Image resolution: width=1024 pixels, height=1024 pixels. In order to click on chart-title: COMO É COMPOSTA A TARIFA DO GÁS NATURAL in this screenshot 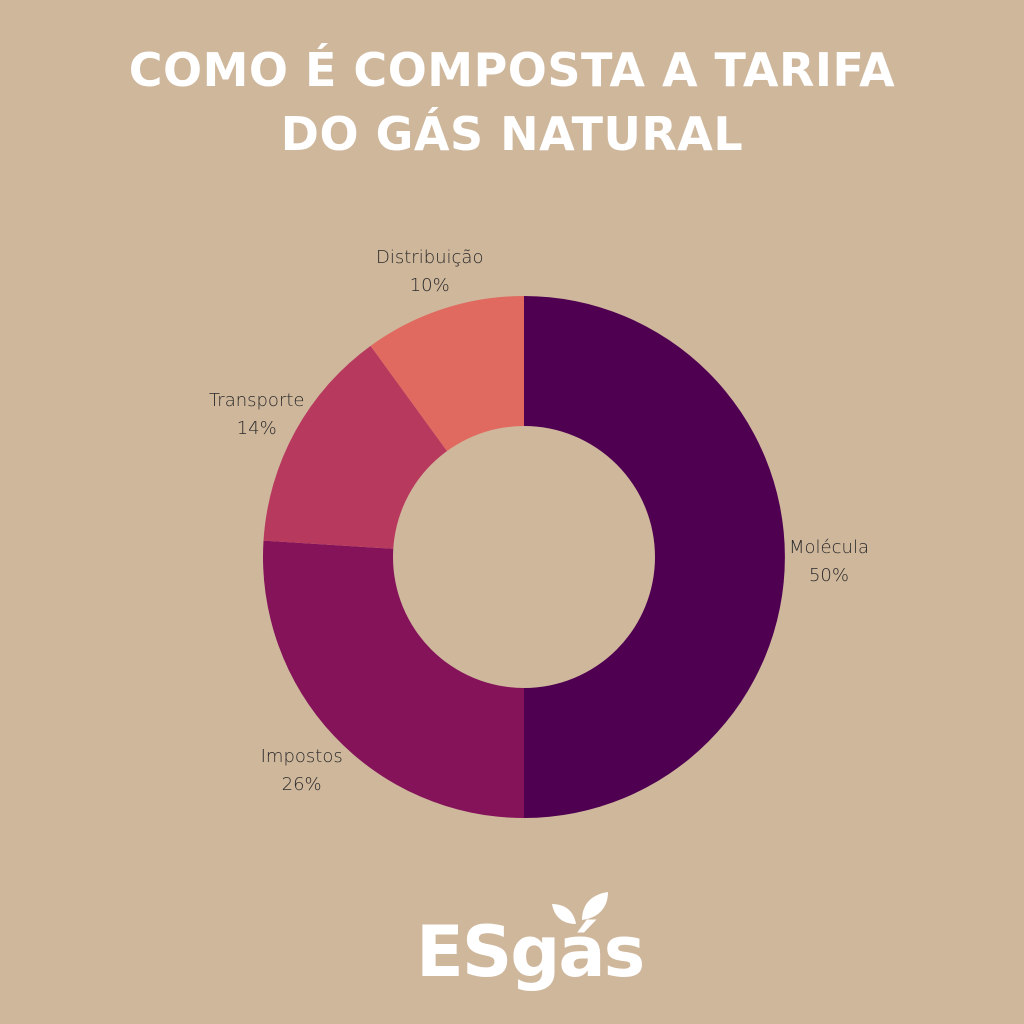, I will do `click(512, 102)`.